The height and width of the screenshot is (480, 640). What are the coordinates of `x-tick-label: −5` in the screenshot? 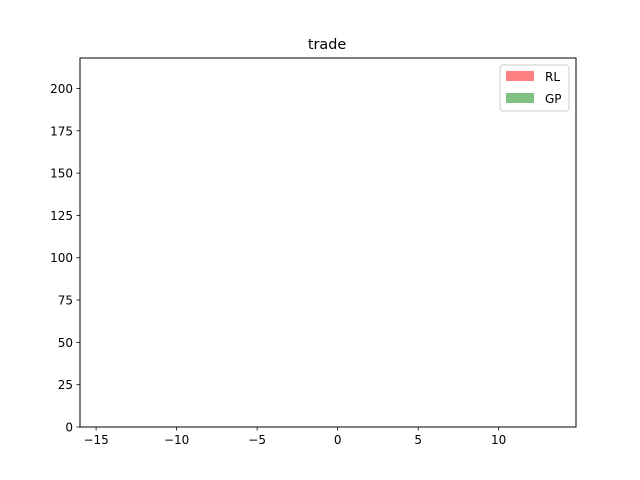 It's located at (257, 440).